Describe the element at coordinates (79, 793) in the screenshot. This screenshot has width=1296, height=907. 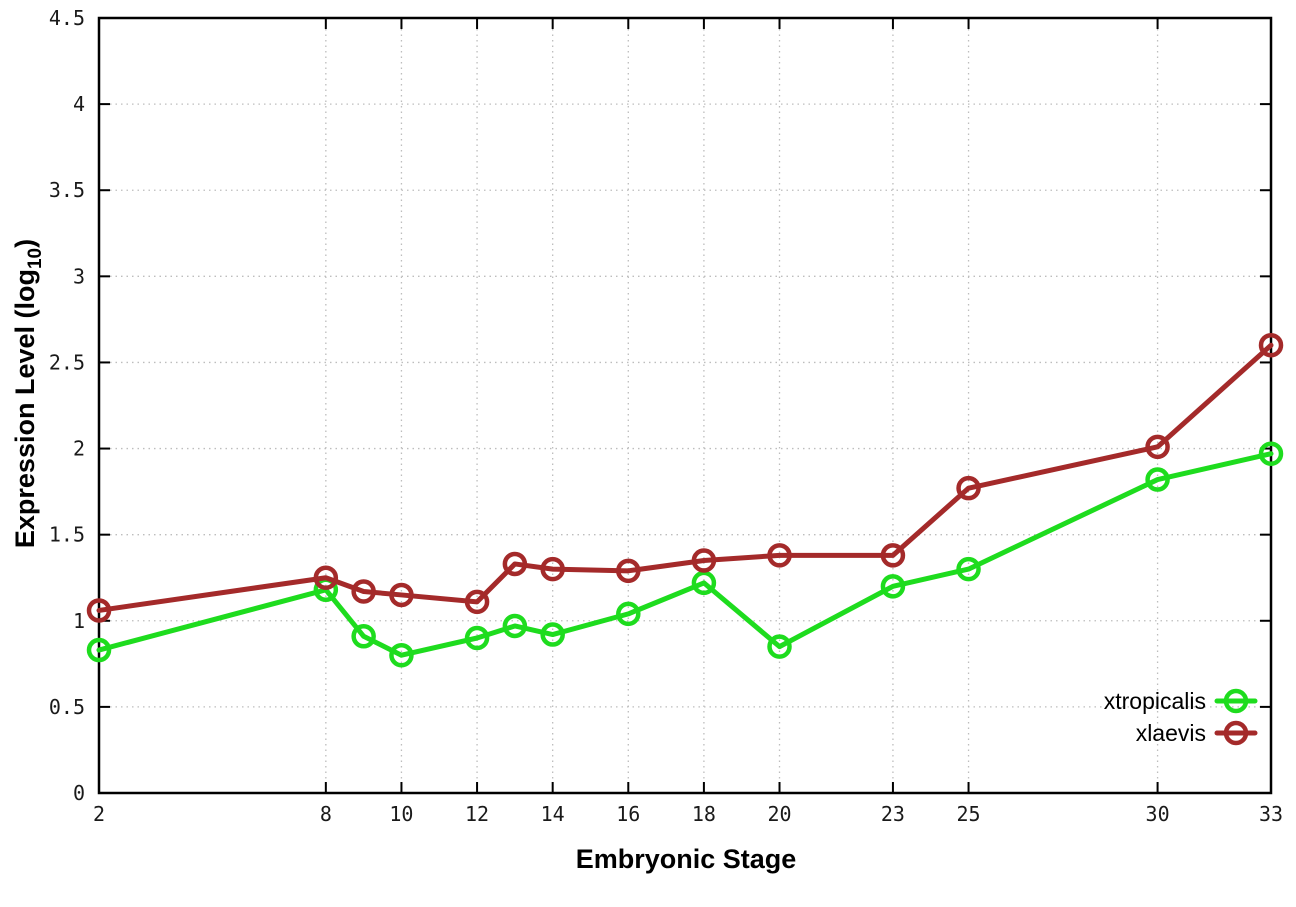
I see `y-tick-label-0: 0` at that location.